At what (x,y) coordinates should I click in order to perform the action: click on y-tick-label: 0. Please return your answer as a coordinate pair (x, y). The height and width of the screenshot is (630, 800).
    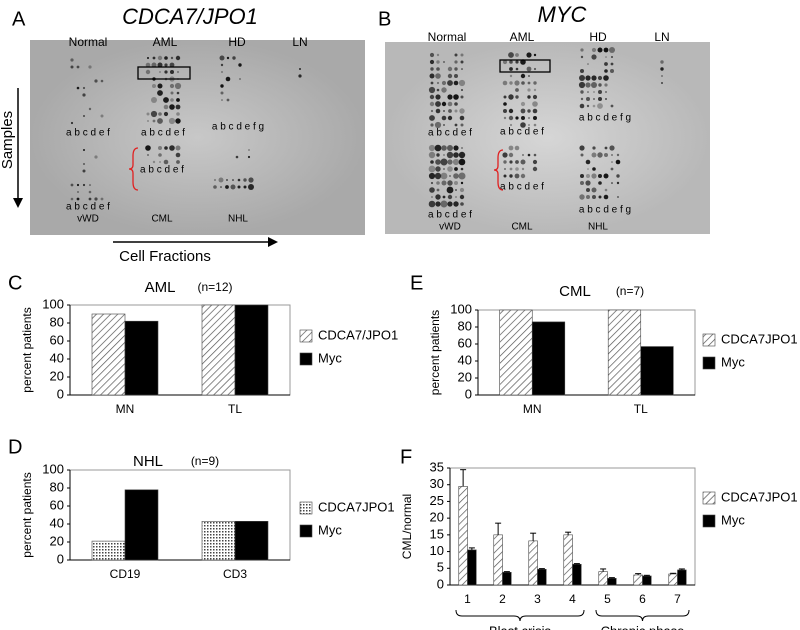
    Looking at the image, I should click on (60, 558).